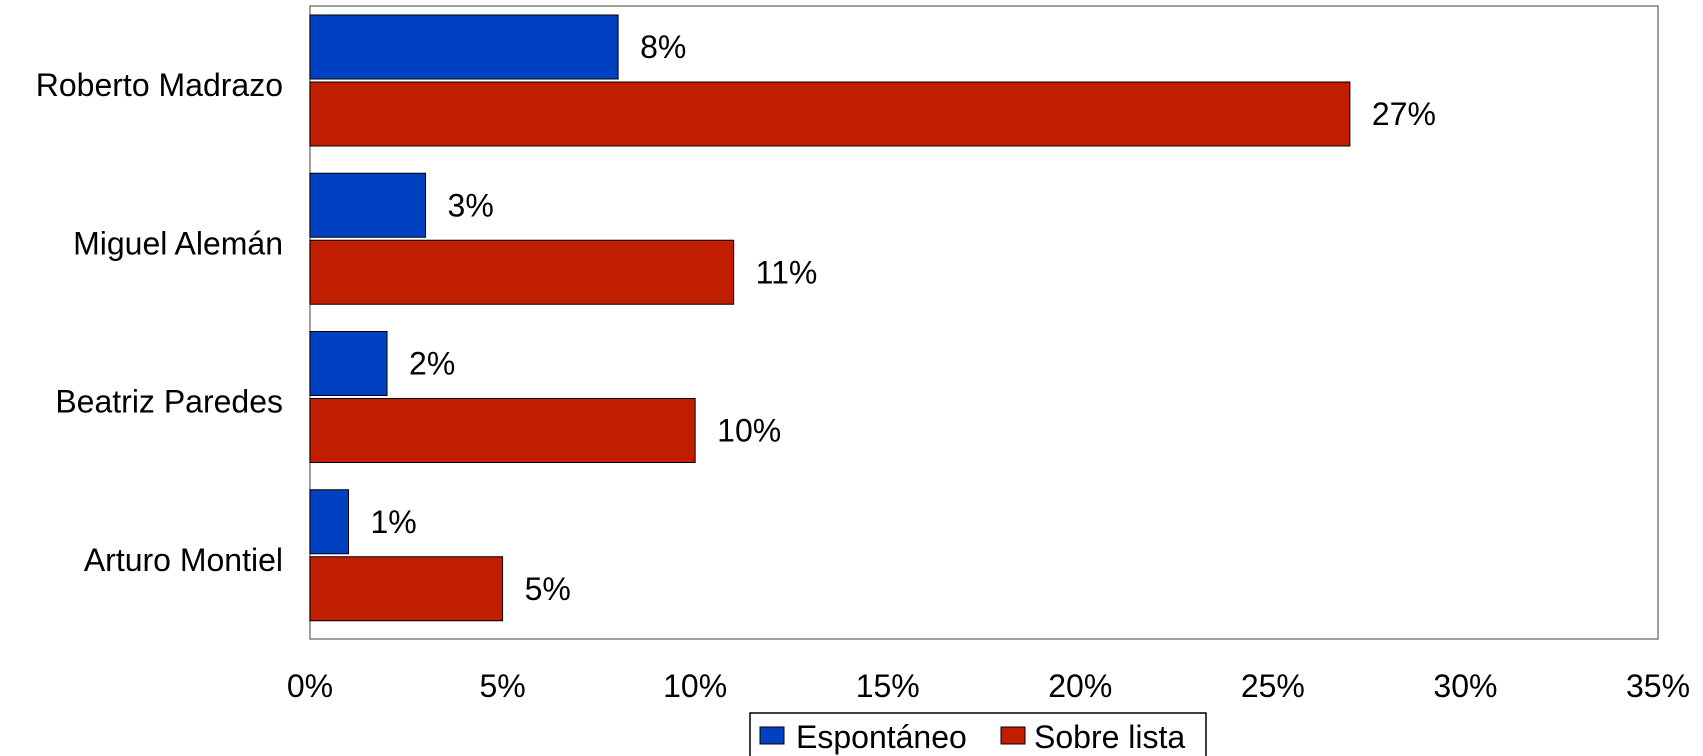 The height and width of the screenshot is (756, 1703). What do you see at coordinates (787, 272) in the screenshot?
I see `data-label-sobre-lista-miguel-aleman: 11%` at bounding box center [787, 272].